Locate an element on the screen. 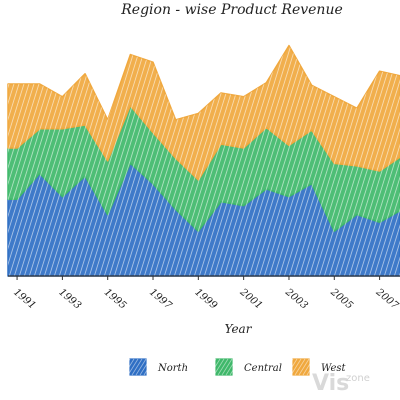  x-tick-label: 1991 is located at coordinates (24, 299).